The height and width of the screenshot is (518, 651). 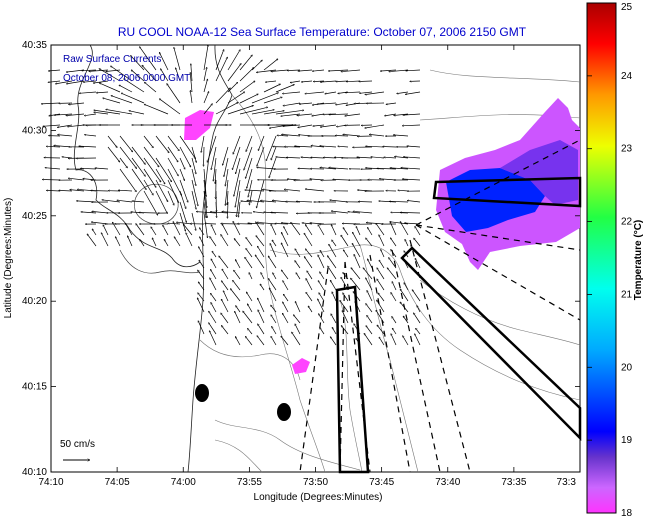 I want to click on colorbar-tick-label: 23, so click(x=627, y=149).